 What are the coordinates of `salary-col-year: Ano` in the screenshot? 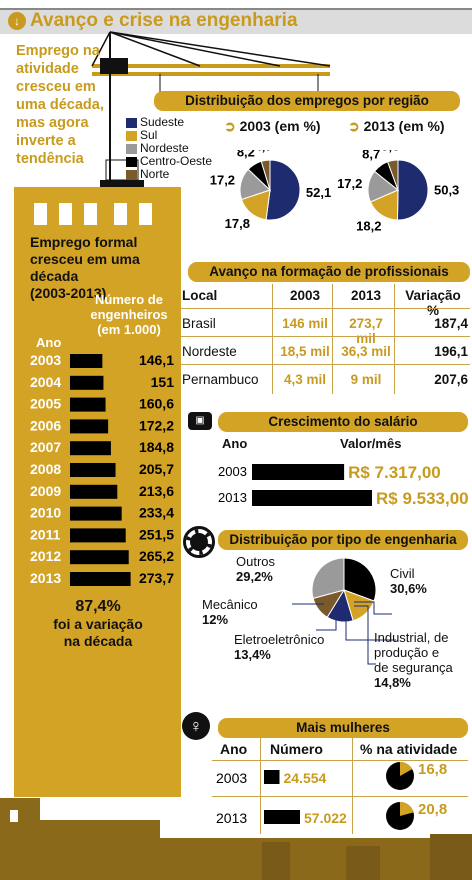 It's located at (234, 443).